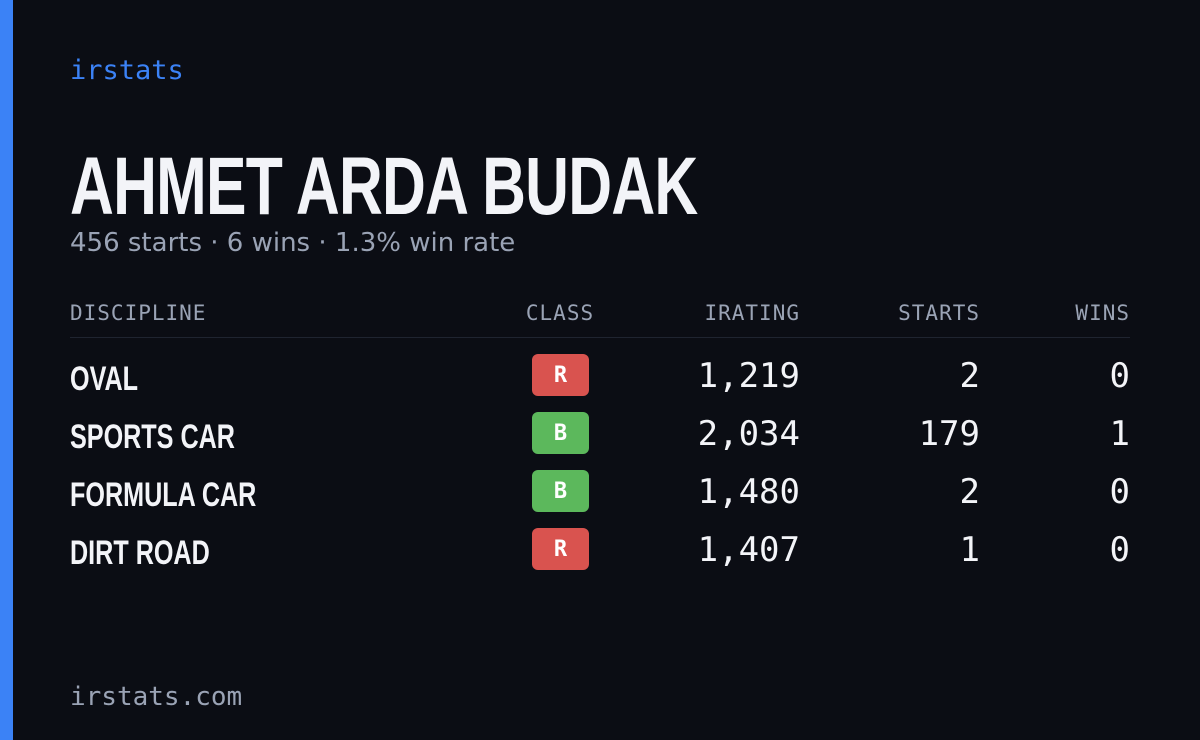  Describe the element at coordinates (152, 437) in the screenshot. I see `discipline: SPORTS CAR` at that location.